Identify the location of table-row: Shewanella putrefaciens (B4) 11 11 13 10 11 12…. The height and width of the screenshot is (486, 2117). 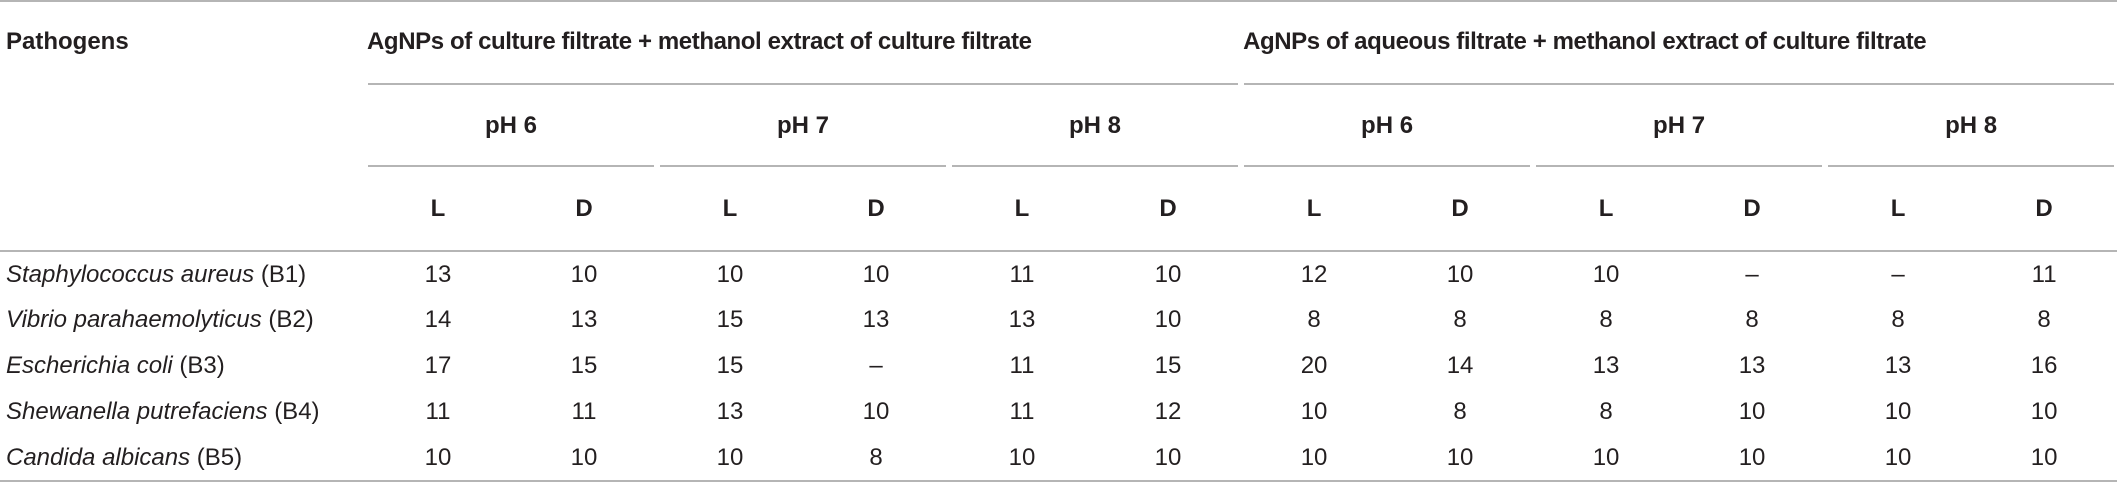
(1058, 412).